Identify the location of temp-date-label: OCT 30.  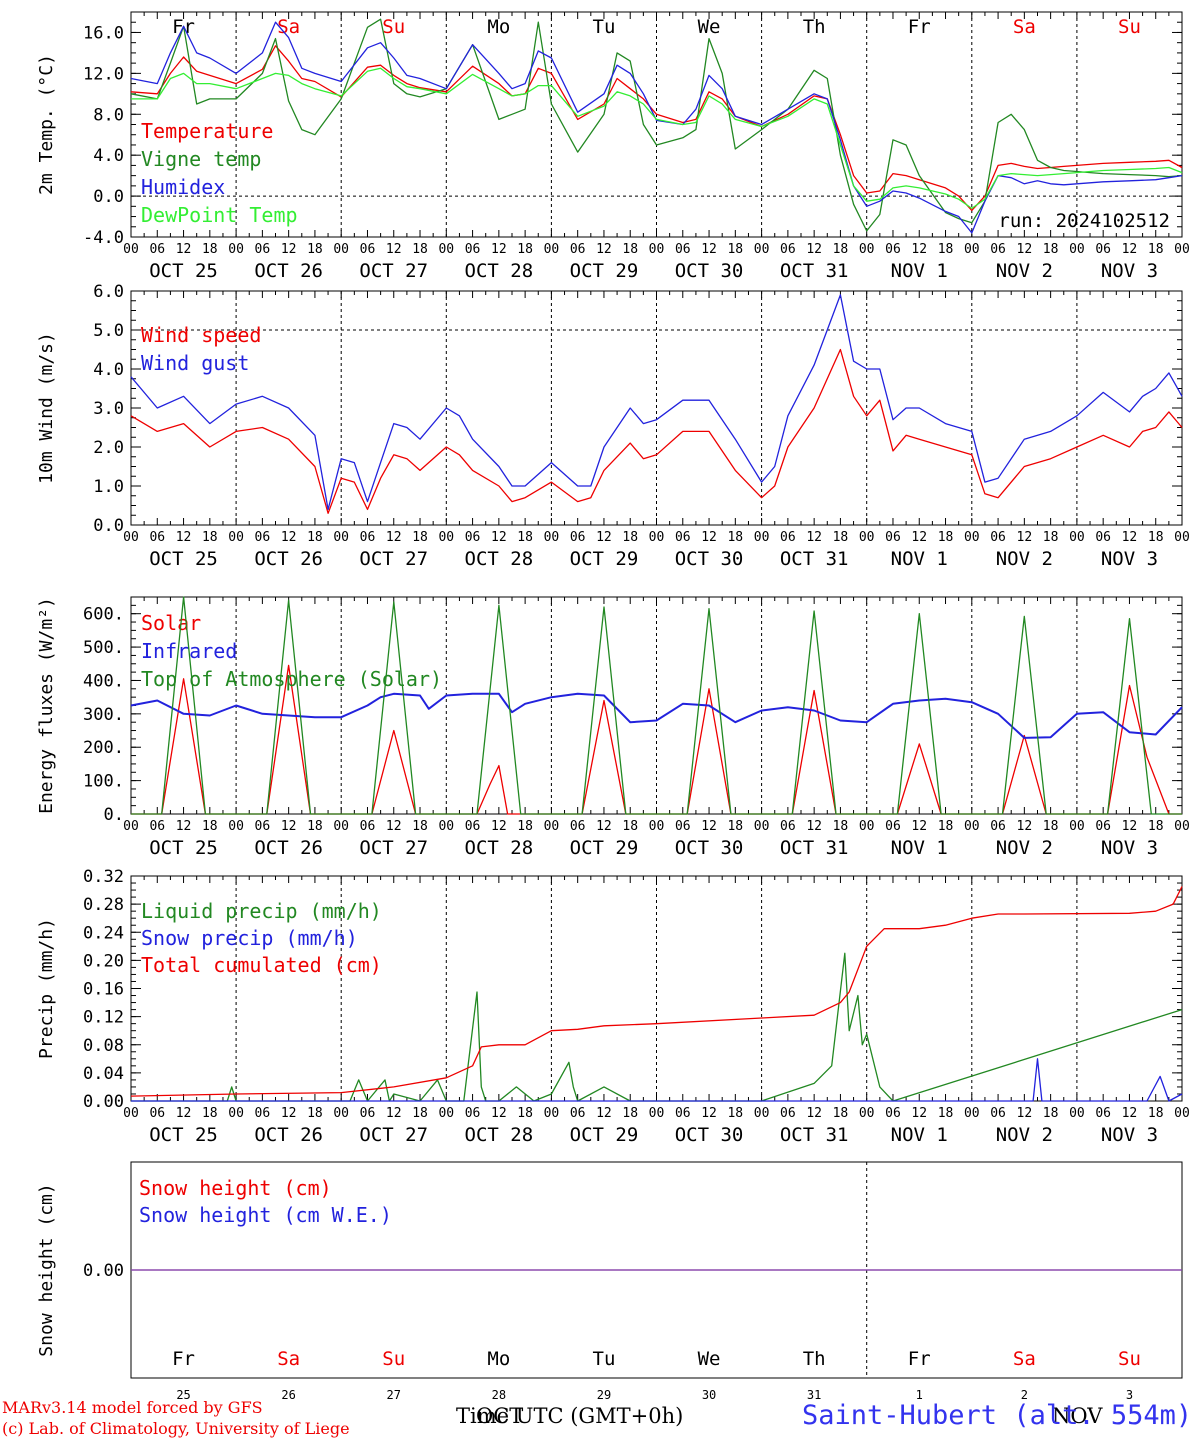
(709, 271).